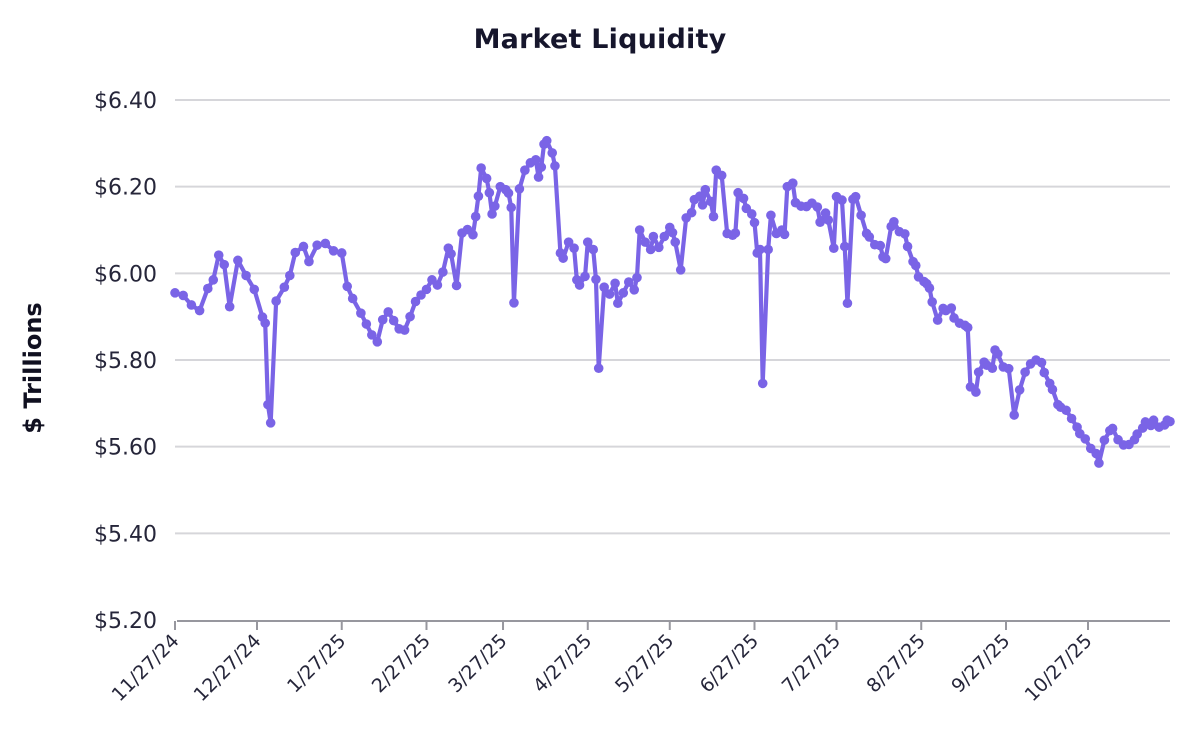 This screenshot has height=753, width=1200. I want to click on y-tick-label: $6.40, so click(125, 101).